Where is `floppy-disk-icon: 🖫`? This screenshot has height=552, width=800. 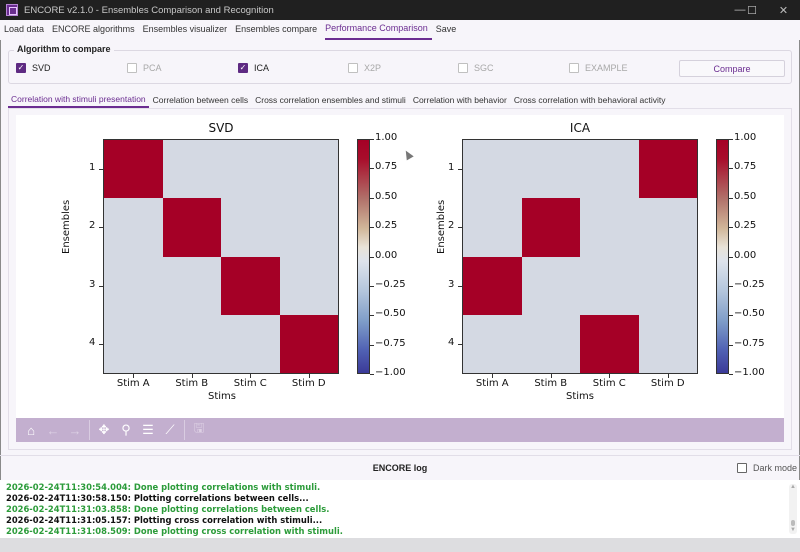
floppy-disk-icon: 🖫 is located at coordinates (199, 427).